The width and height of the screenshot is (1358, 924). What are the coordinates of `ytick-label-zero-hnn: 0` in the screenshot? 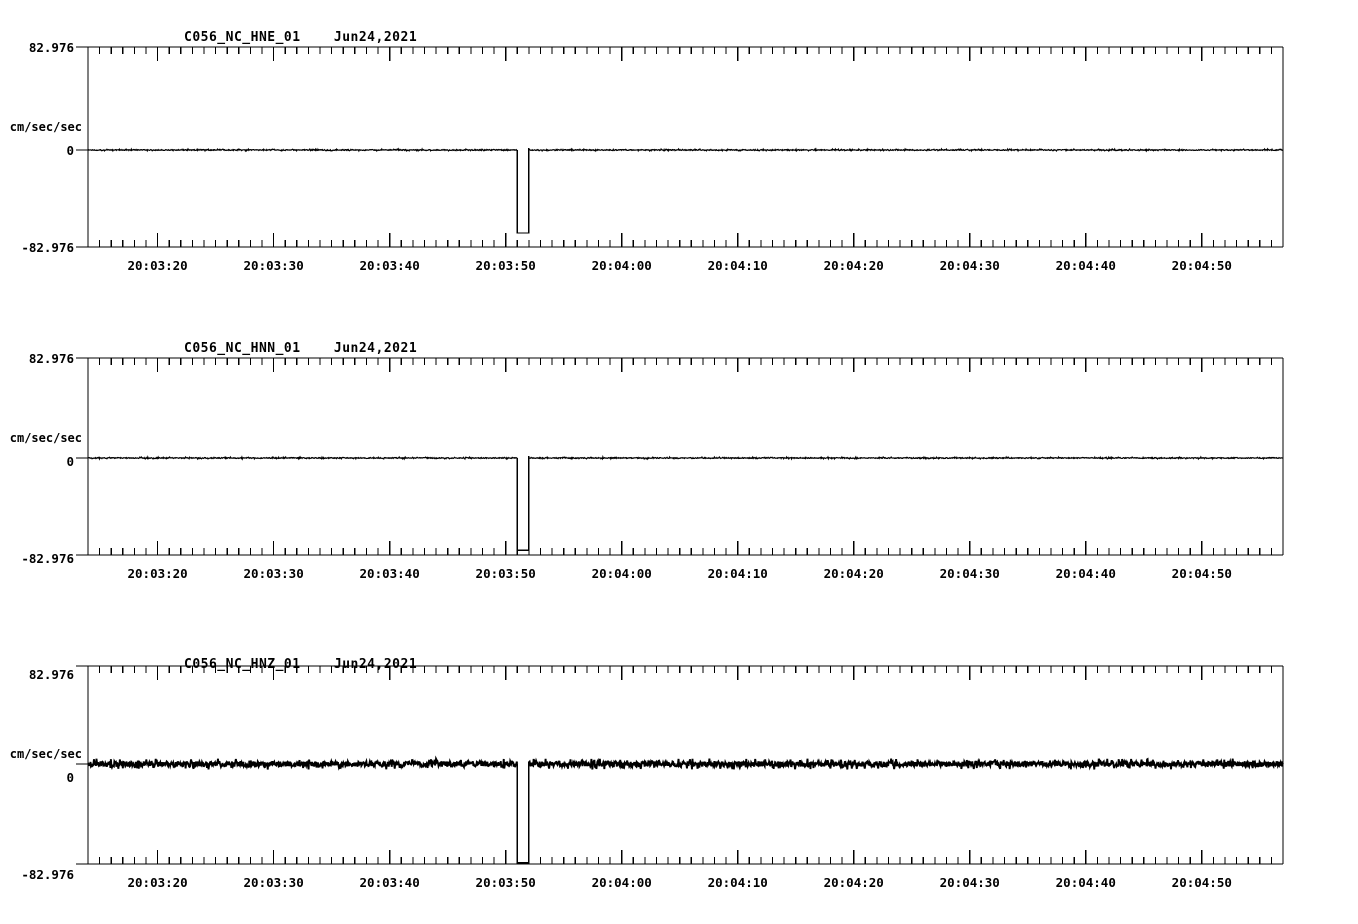 It's located at (70, 461).